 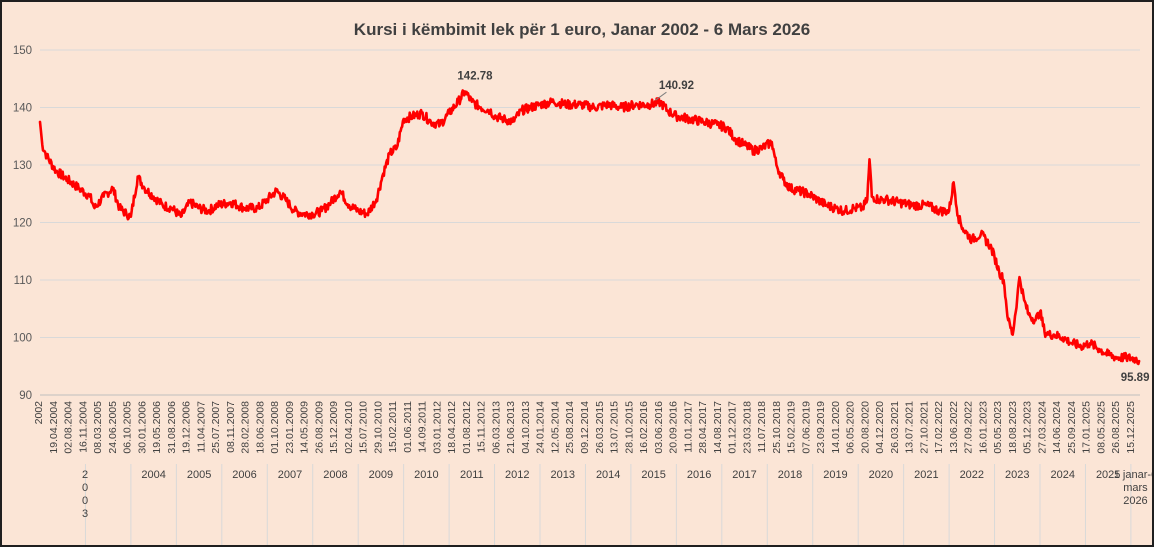 What do you see at coordinates (22, 51) in the screenshot?
I see `y-tick-label: 150` at bounding box center [22, 51].